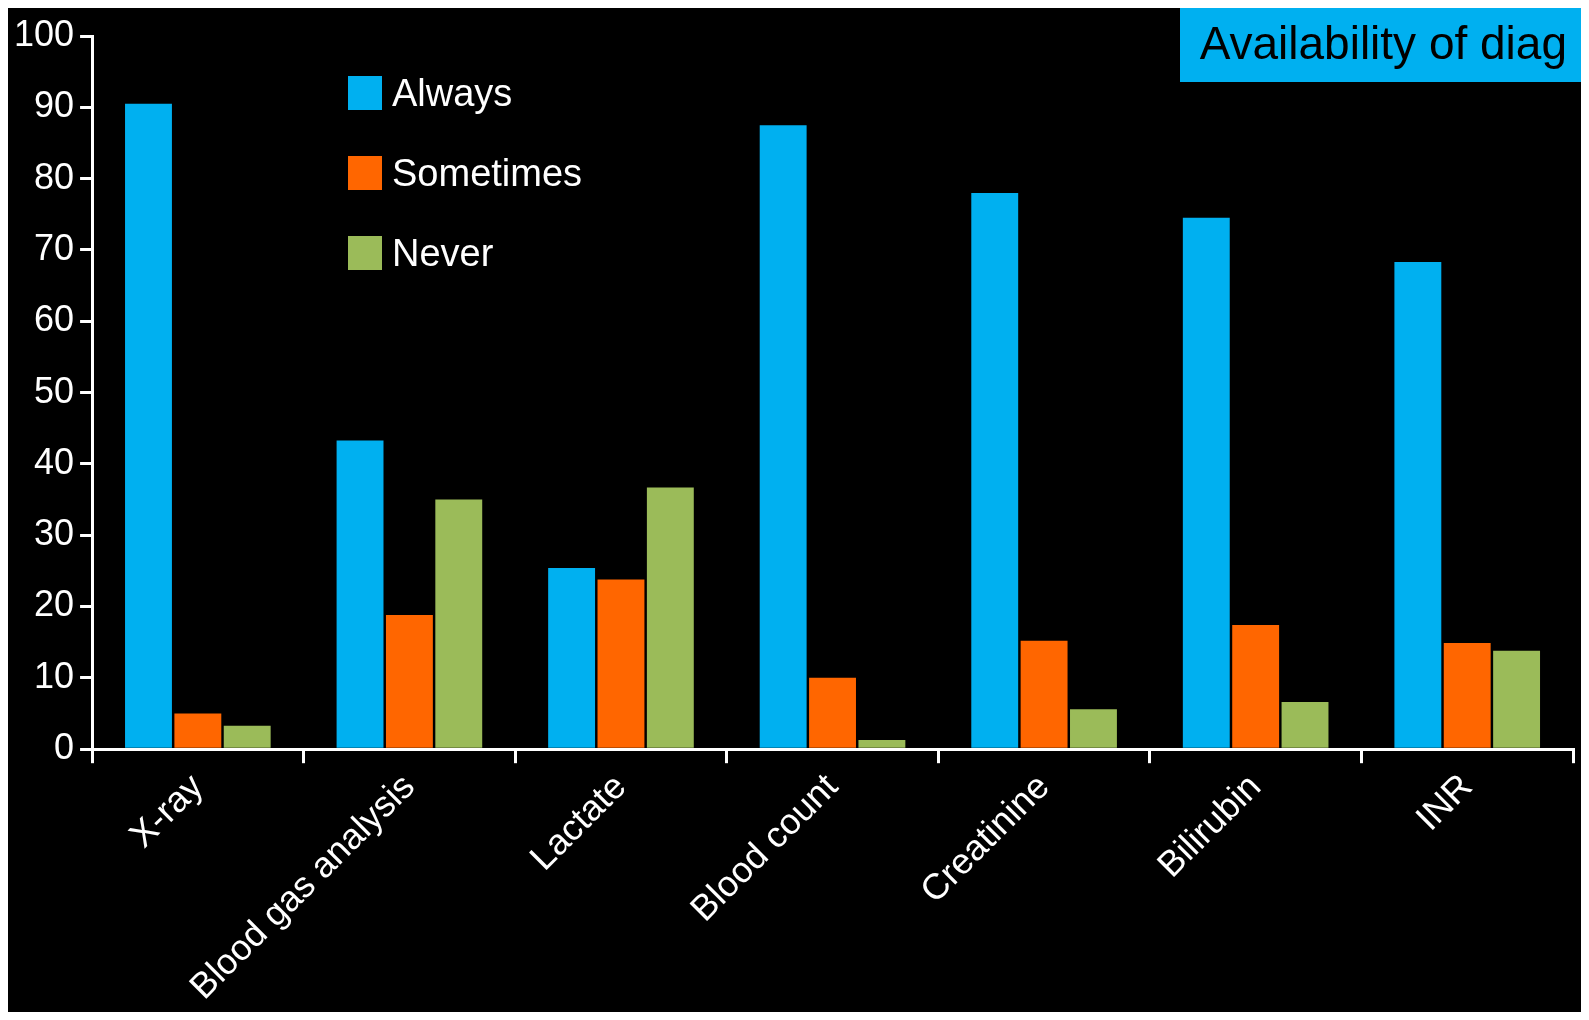  What do you see at coordinates (54, 461) in the screenshot?
I see `y-tick-label: 40` at bounding box center [54, 461].